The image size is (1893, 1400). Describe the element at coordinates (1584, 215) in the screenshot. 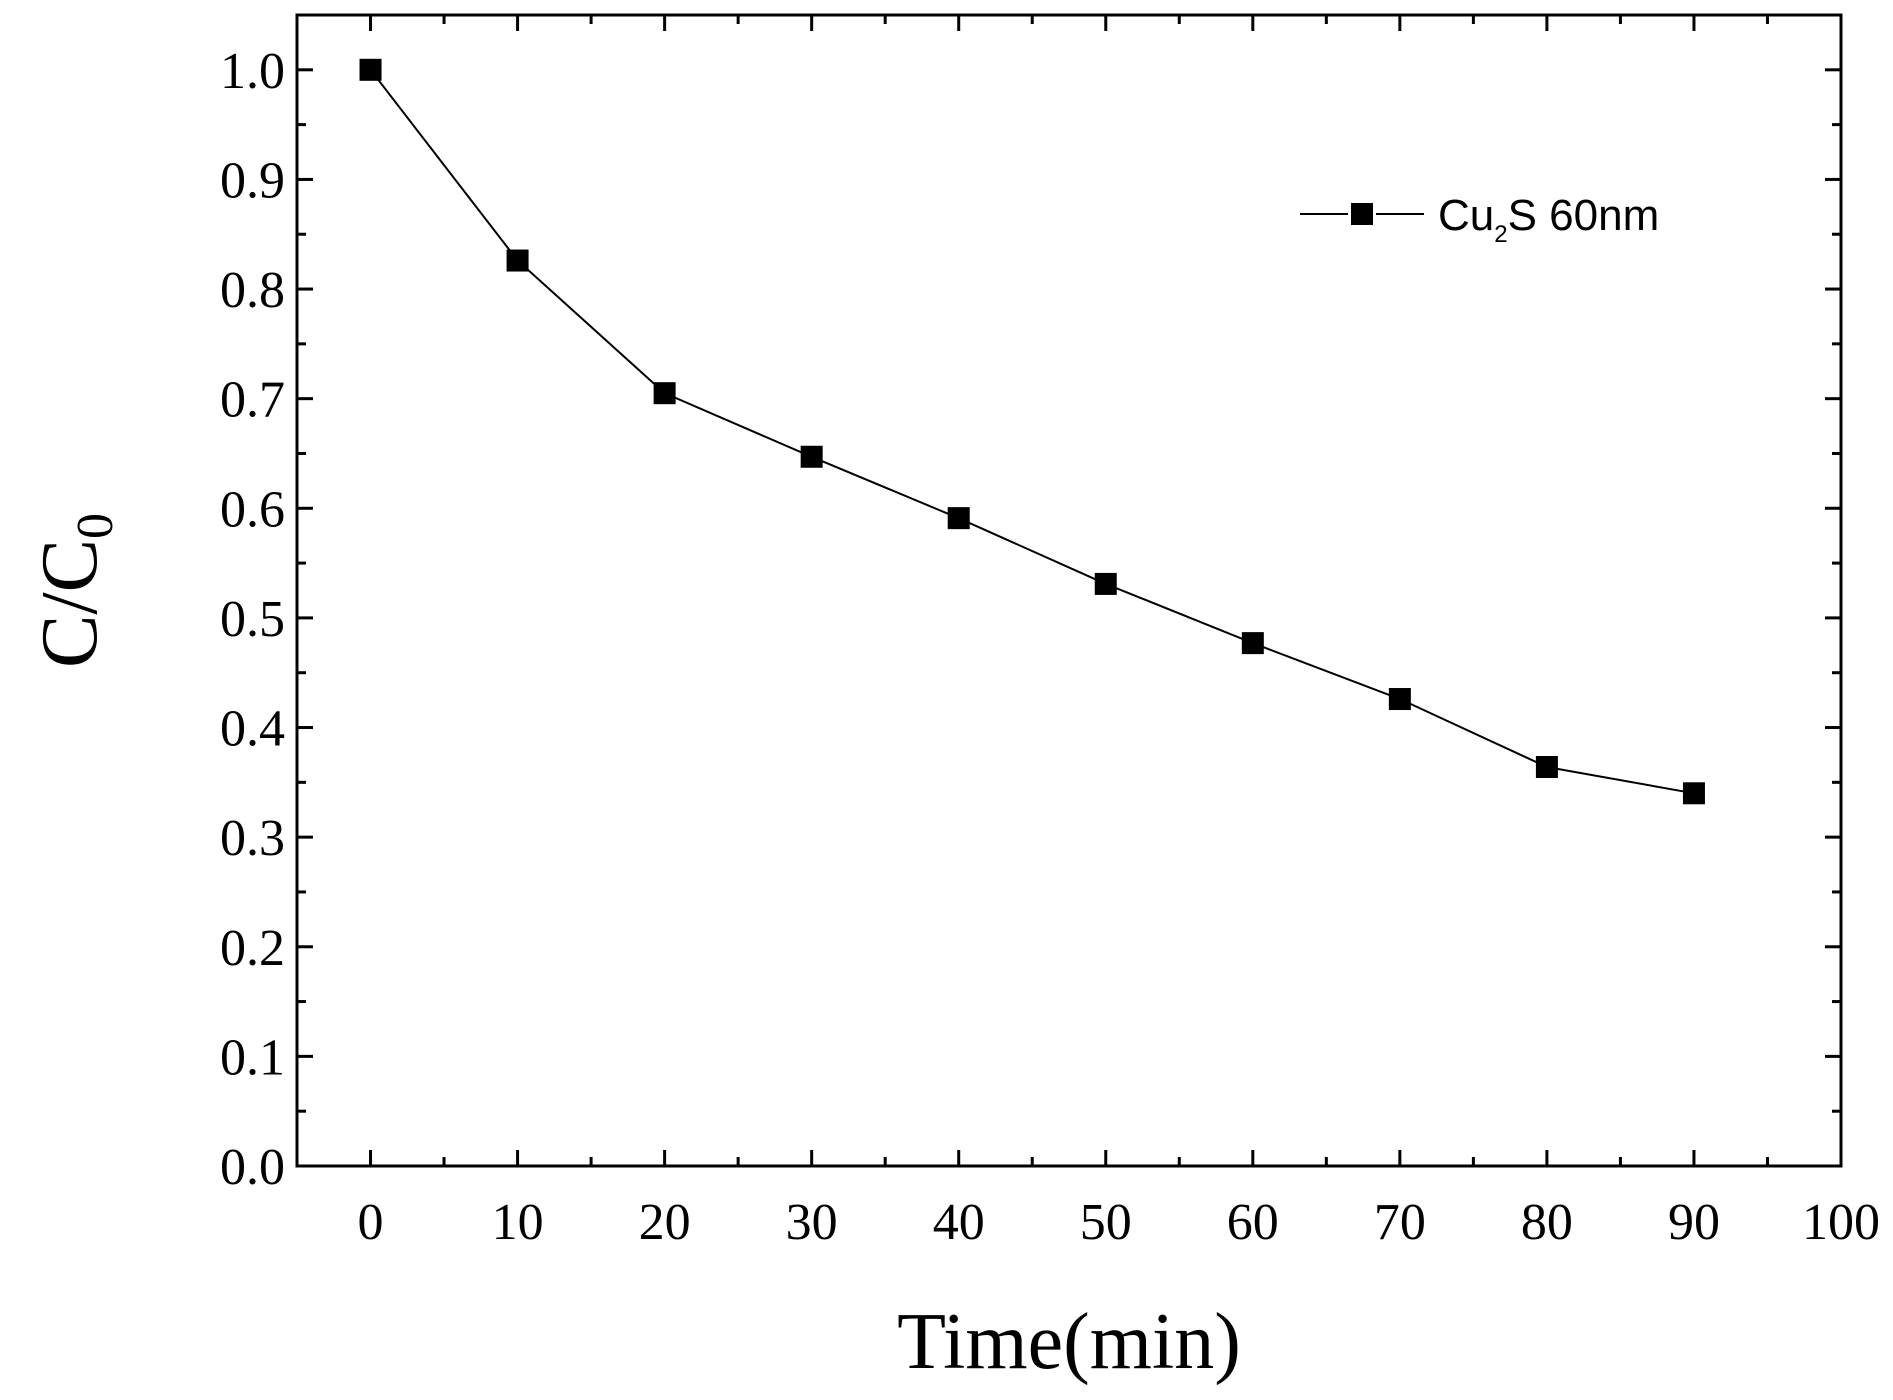

I see `legend-name-rest: S 60nm` at that location.